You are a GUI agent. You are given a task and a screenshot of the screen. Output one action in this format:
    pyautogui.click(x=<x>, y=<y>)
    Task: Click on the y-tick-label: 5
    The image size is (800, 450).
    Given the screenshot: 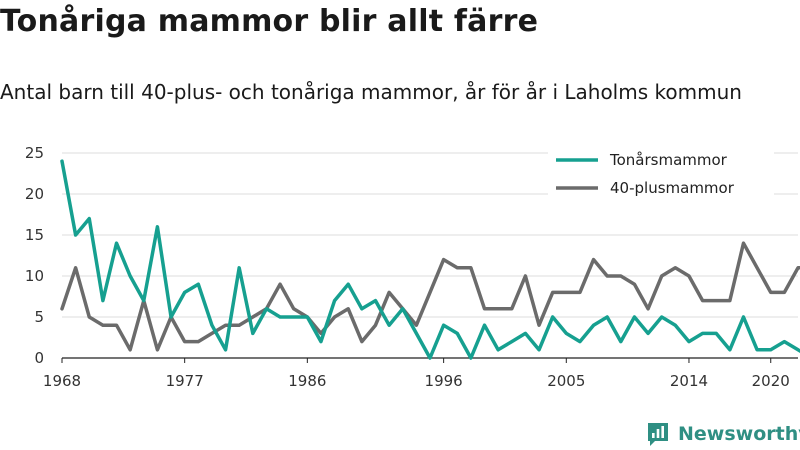 What is the action you would take?
    pyautogui.click(x=39, y=317)
    